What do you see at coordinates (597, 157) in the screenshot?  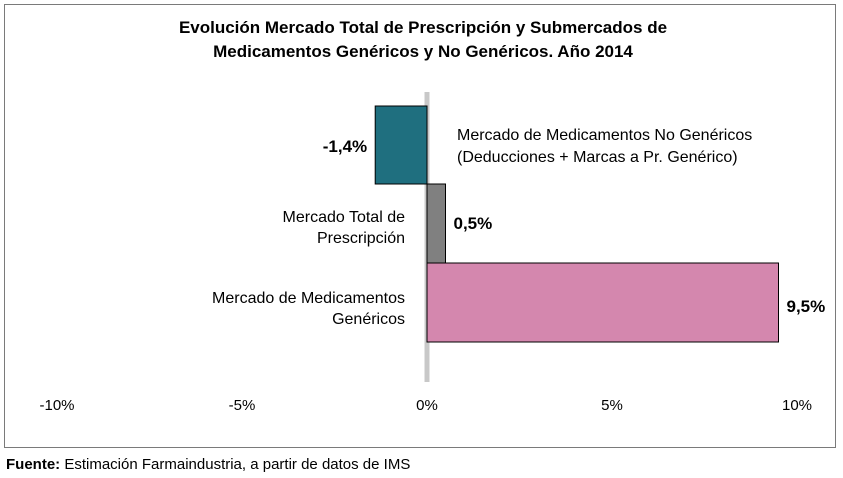 I see `category-label-1-line-2: (Deducciones + Marcas a Pr. Genérico)` at bounding box center [597, 157].